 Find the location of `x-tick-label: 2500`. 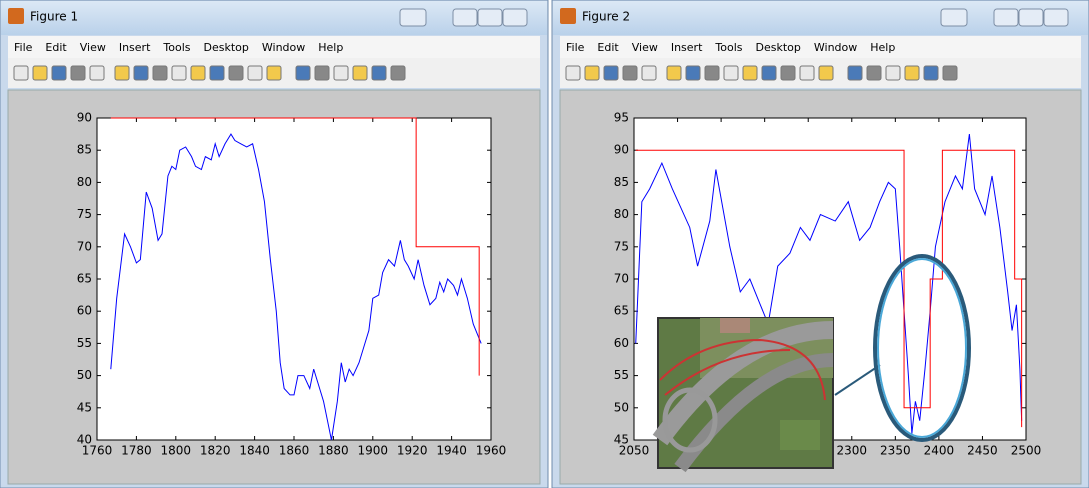

x-tick-label: 2500 is located at coordinates (1026, 451).